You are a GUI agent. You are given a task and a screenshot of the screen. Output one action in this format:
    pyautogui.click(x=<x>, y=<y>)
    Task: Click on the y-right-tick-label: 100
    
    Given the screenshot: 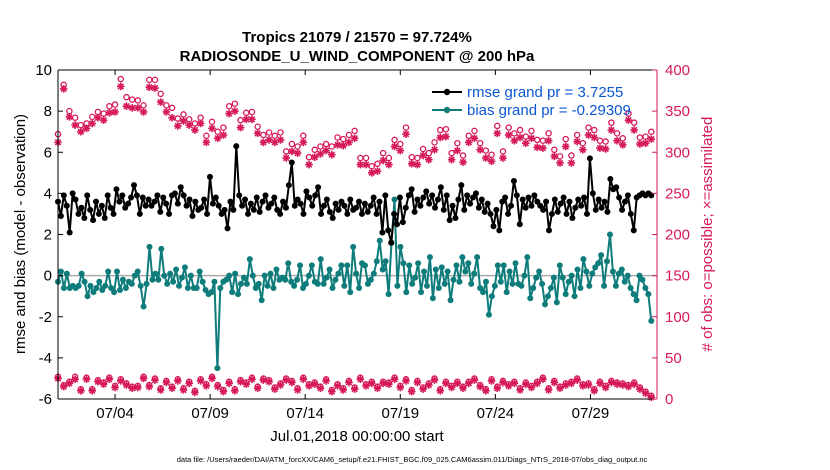 What is the action you would take?
    pyautogui.click(x=677, y=317)
    